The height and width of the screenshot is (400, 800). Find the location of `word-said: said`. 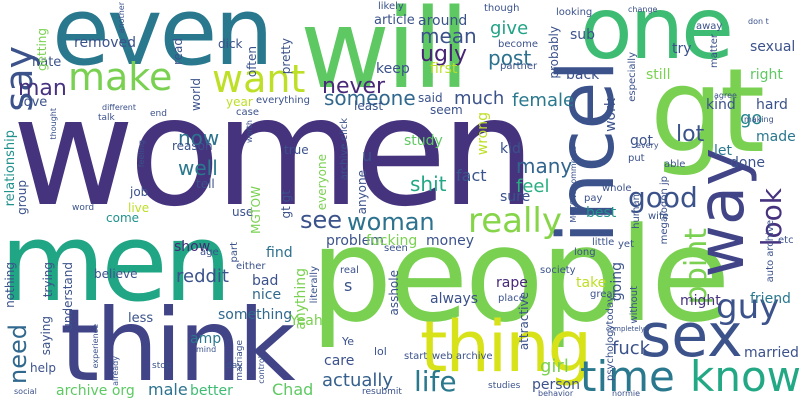

word-said: said is located at coordinates (430, 98).